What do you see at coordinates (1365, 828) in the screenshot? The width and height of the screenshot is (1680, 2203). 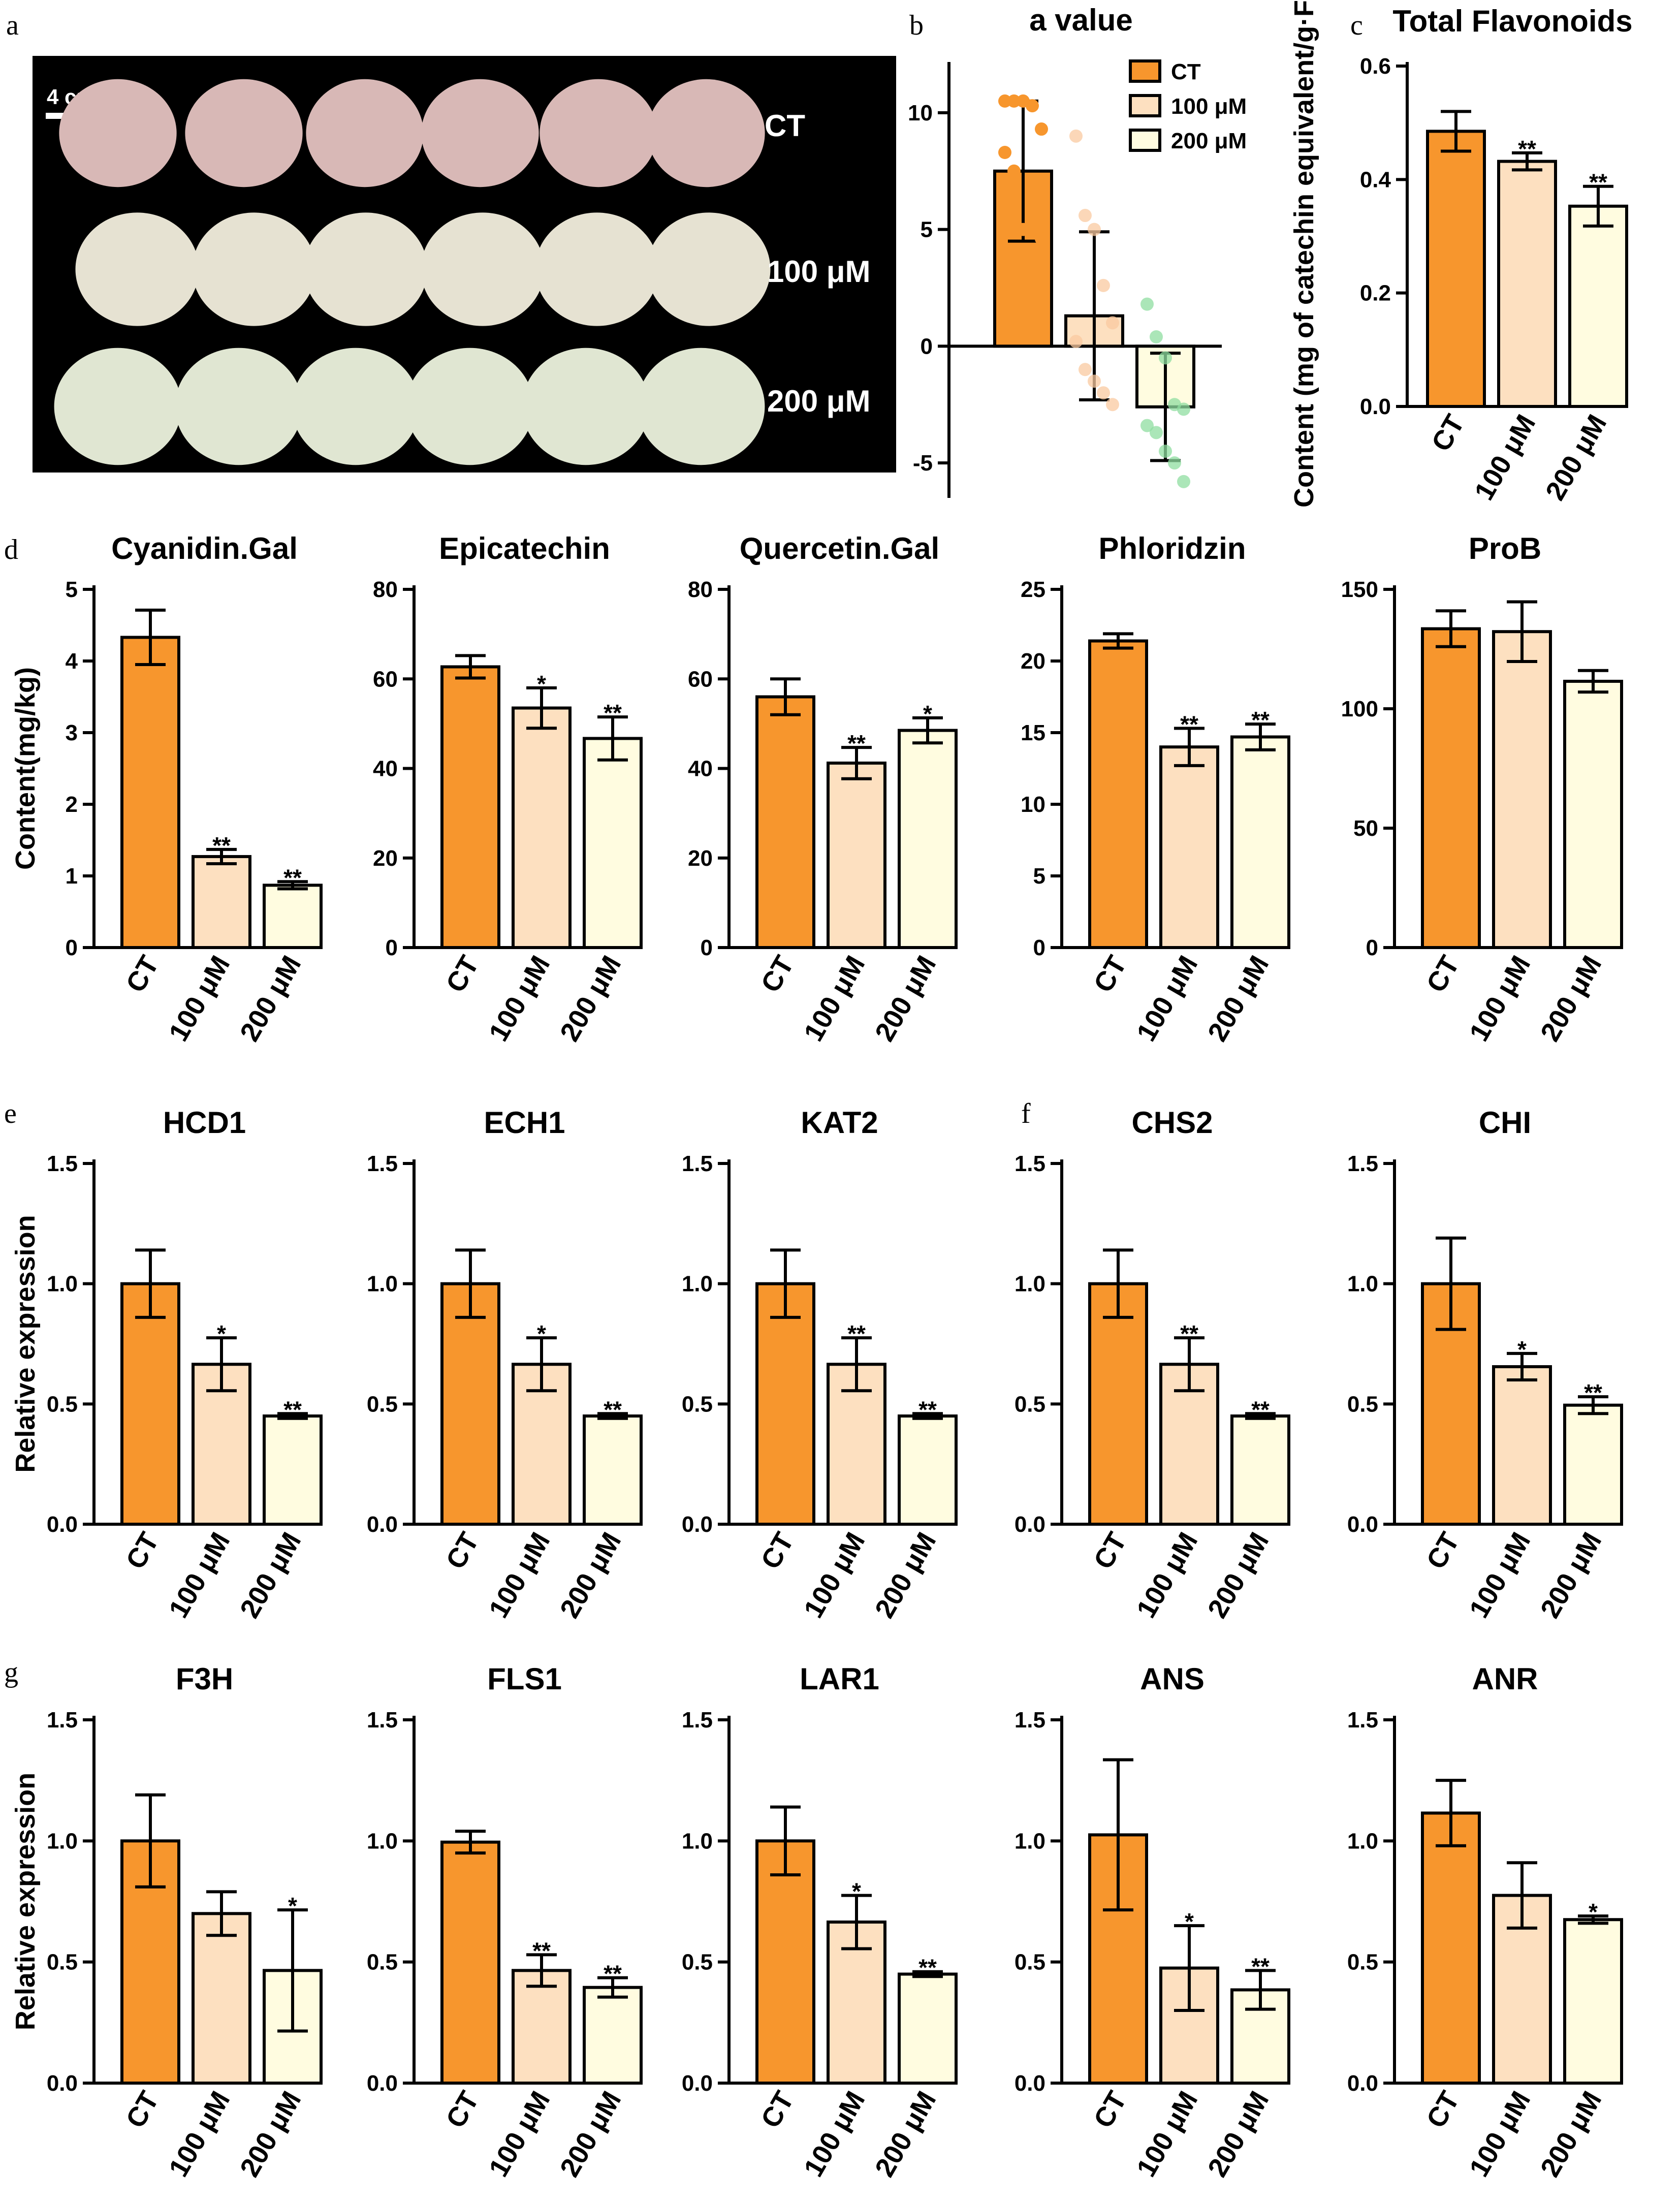 I see `y-tick-label: 50` at bounding box center [1365, 828].